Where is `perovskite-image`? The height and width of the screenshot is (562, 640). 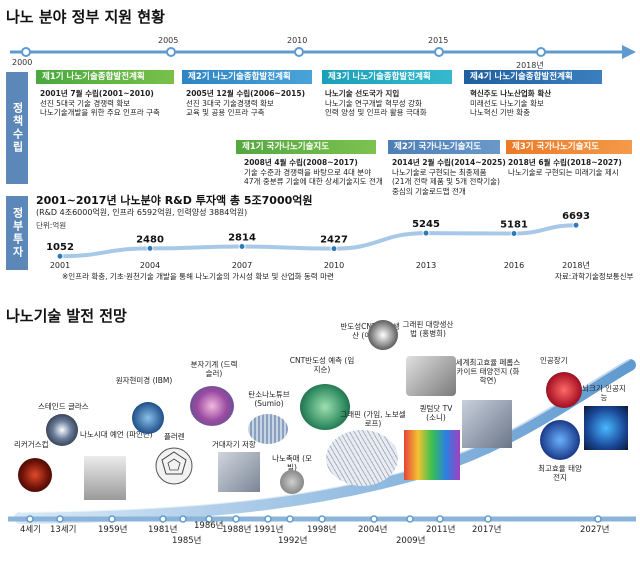
perovskite-image is located at coordinates (487, 424).